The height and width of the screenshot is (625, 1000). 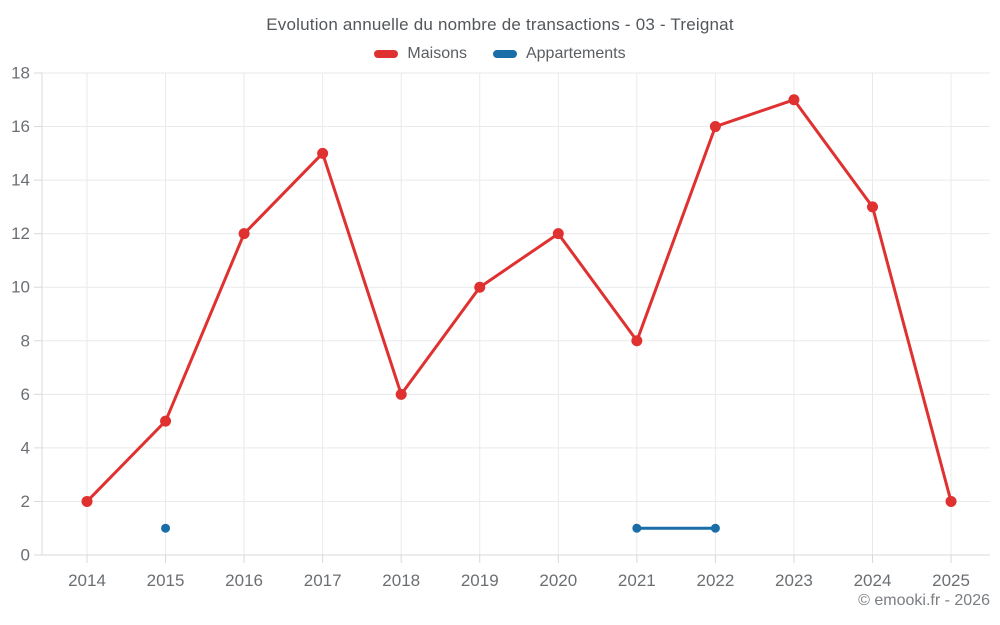 I want to click on y-axis-label: 2, so click(x=25, y=501).